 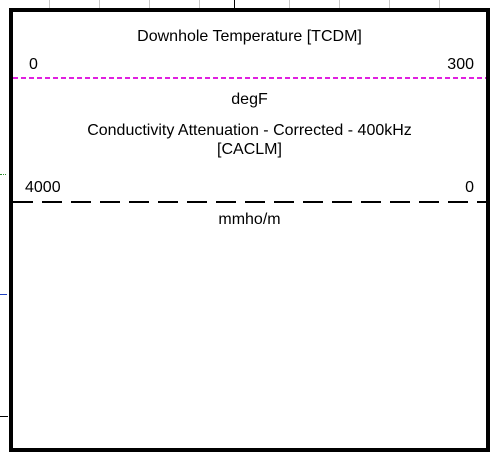 What do you see at coordinates (33, 64) in the screenshot?
I see `temperature-scale-left: 0` at bounding box center [33, 64].